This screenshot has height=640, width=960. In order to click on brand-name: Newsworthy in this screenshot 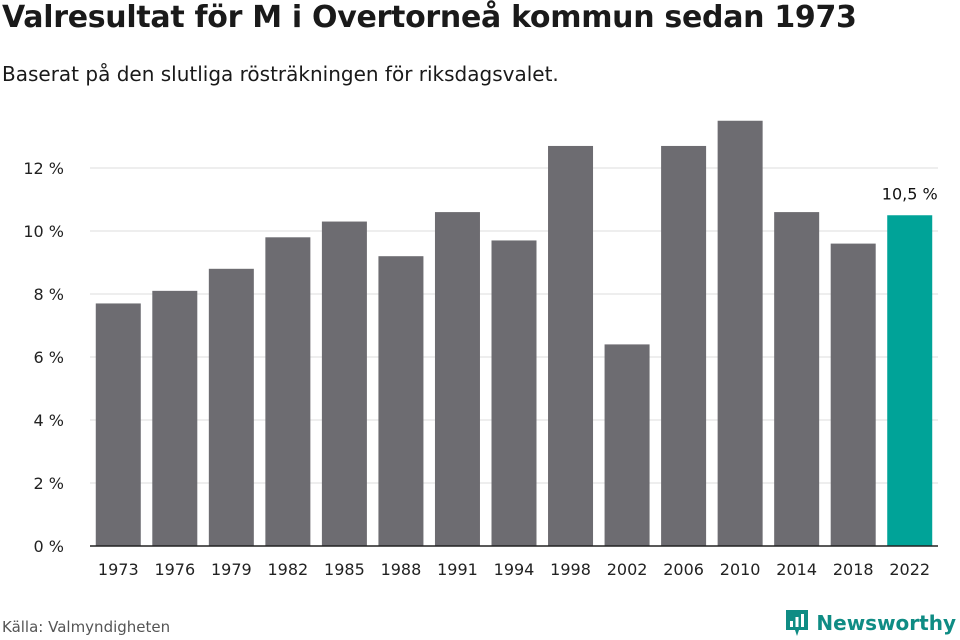, I will do `click(886, 623)`.